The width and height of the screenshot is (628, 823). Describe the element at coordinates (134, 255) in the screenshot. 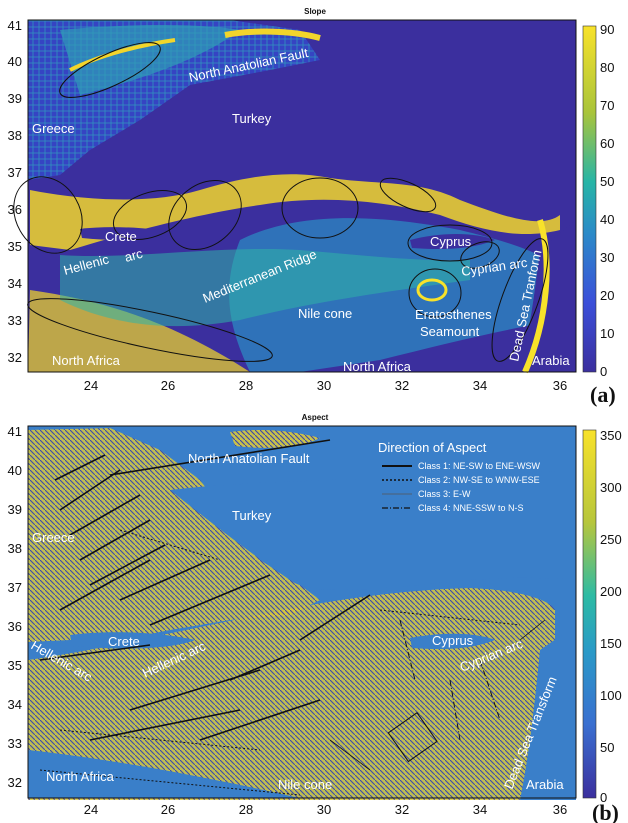

I see `label-arc: arc` at that location.